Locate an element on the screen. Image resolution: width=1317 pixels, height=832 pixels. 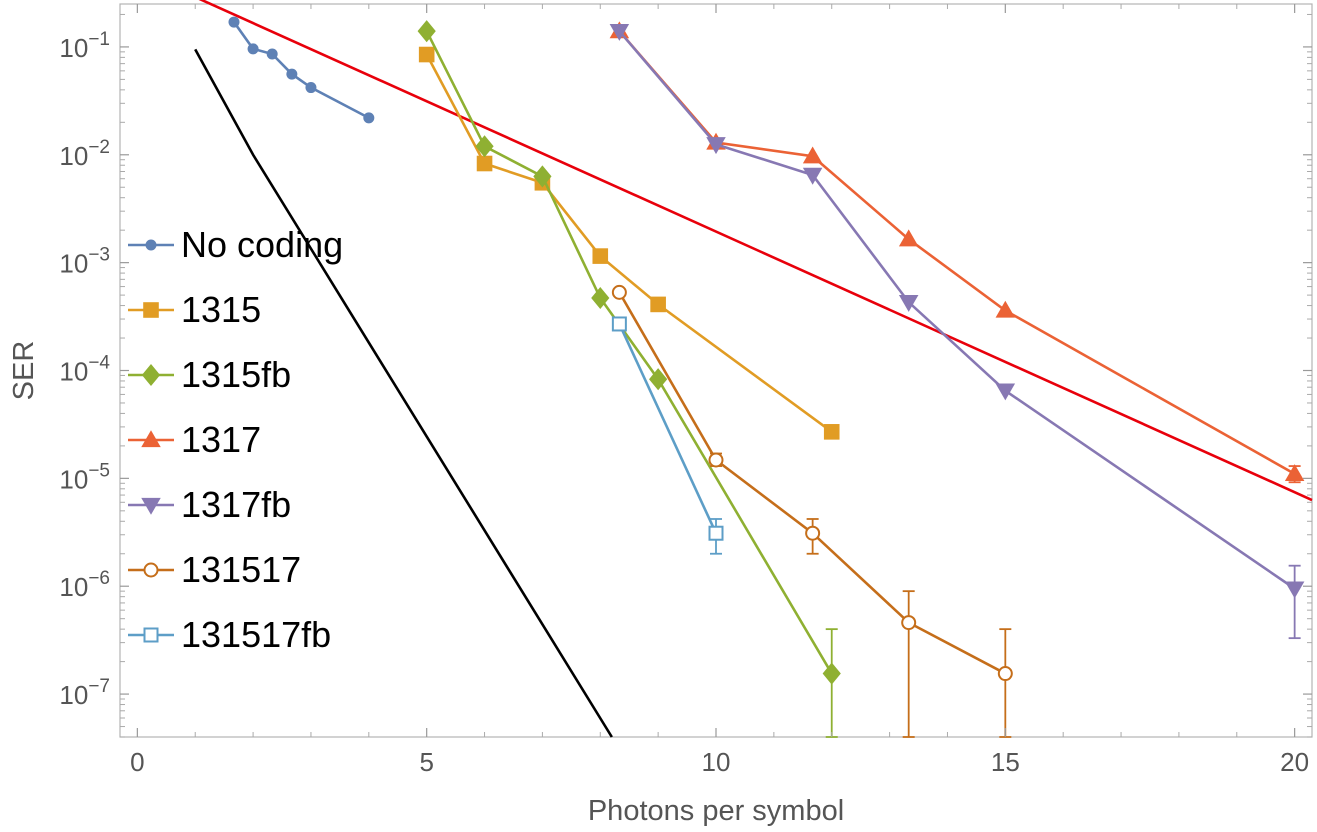
series-131517fb is located at coordinates (667, 435).